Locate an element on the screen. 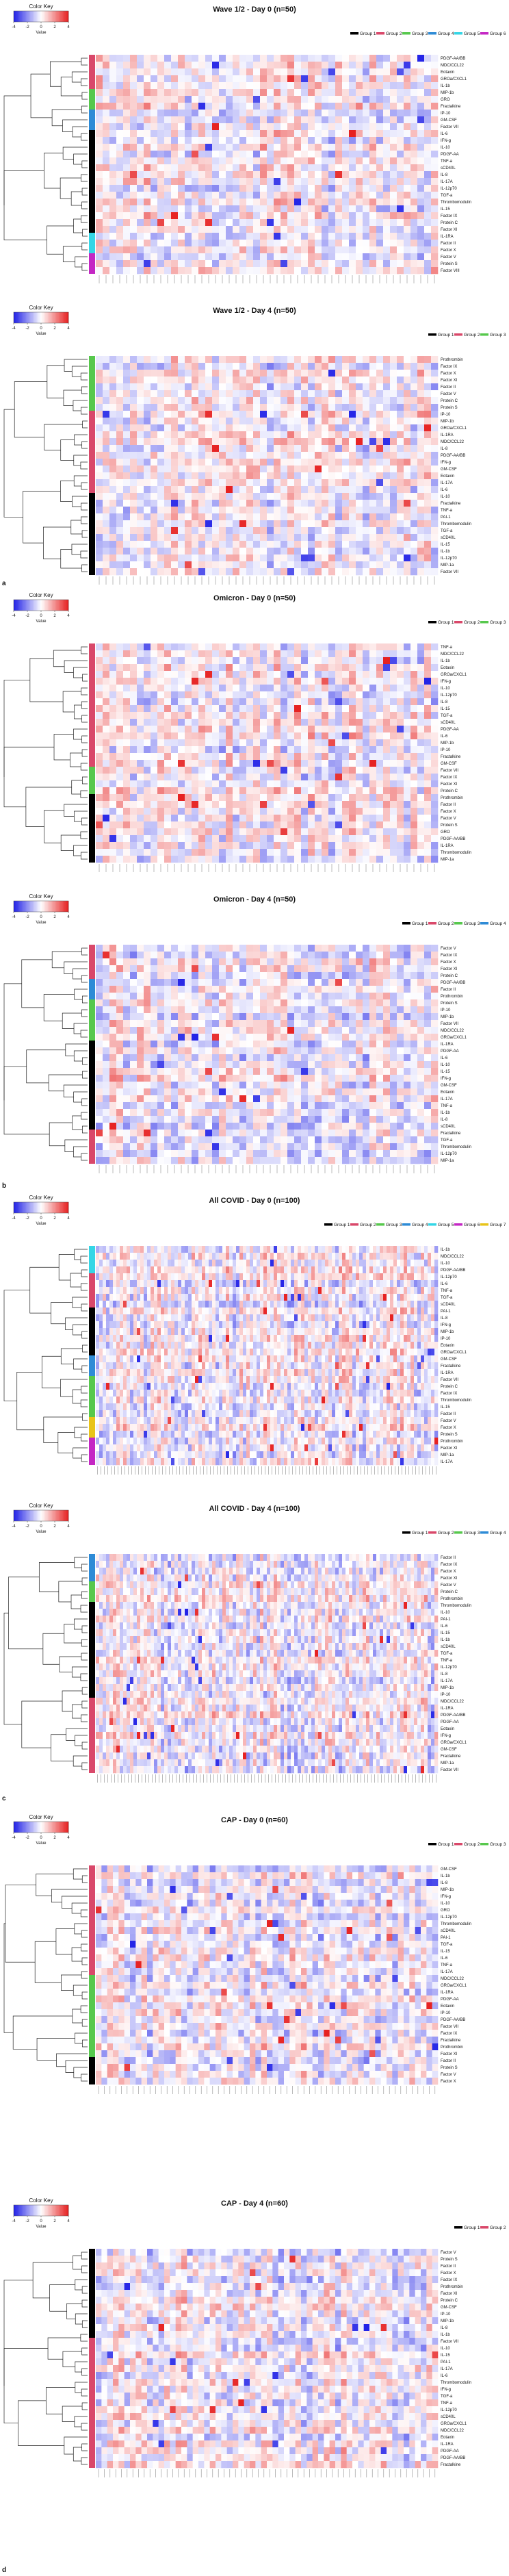 This screenshot has height=2576, width=509. row-label: MIP-1a is located at coordinates (447, 565).